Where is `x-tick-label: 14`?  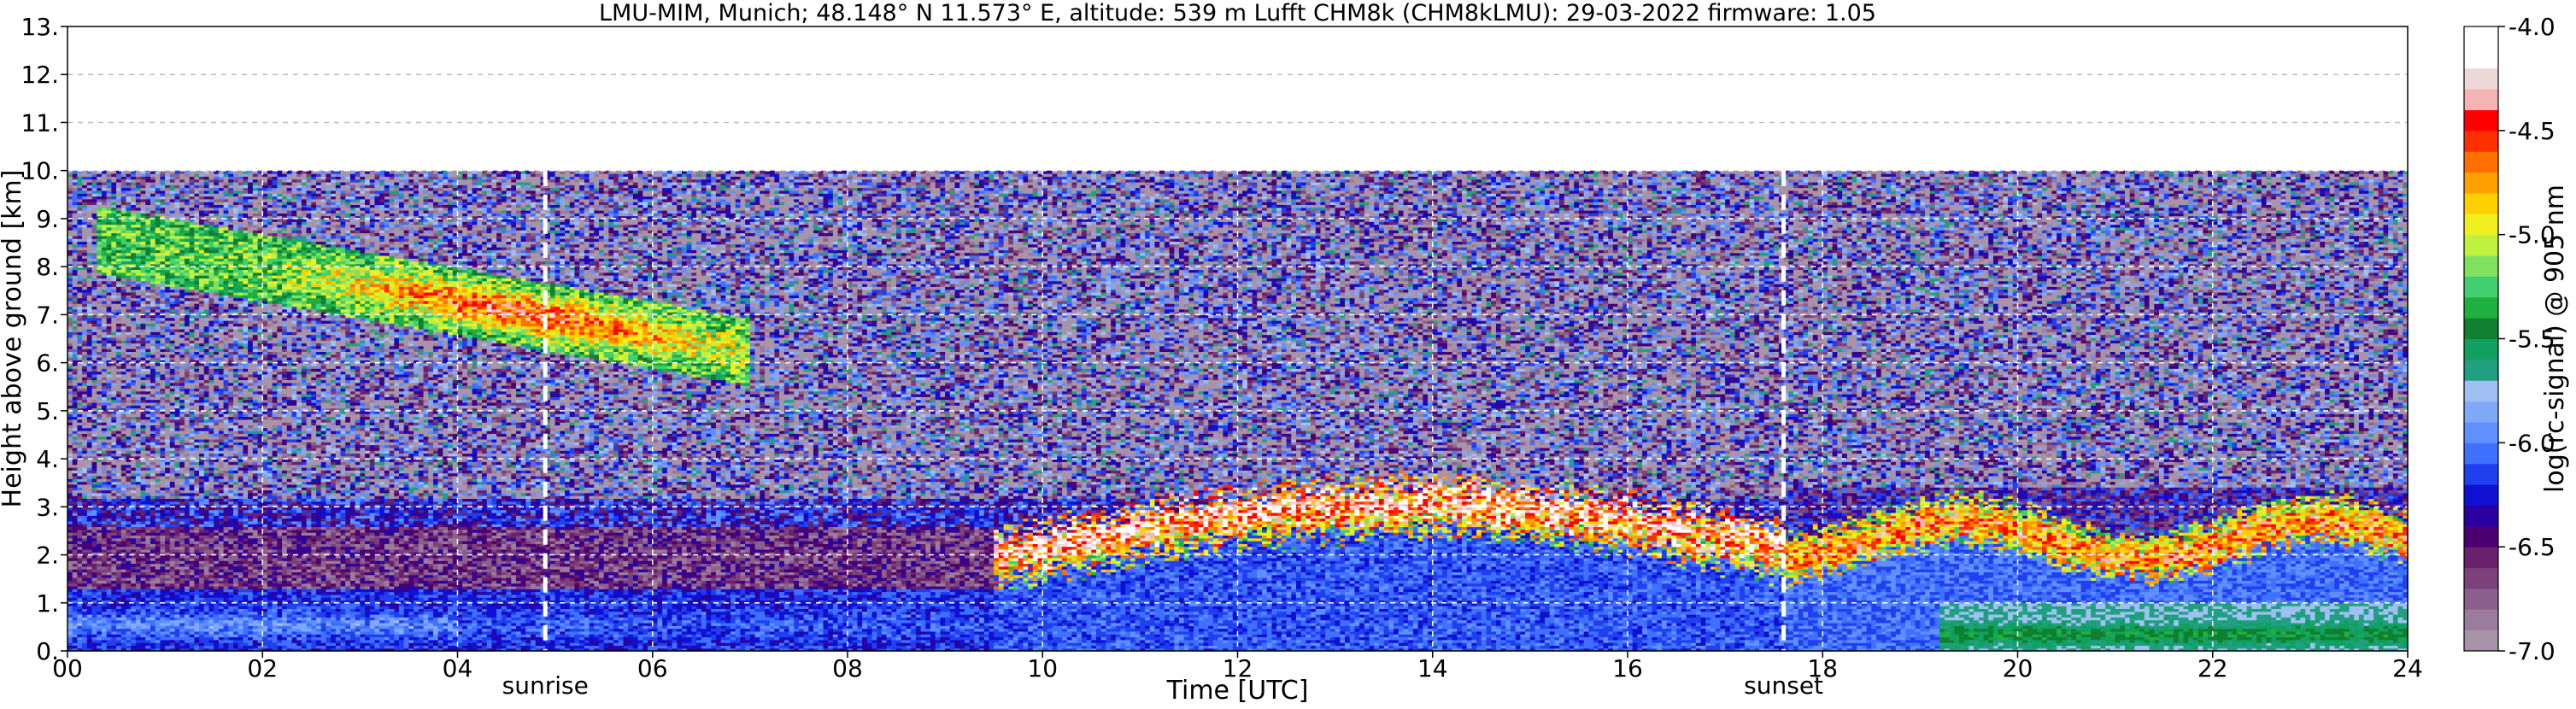 x-tick-label: 14 is located at coordinates (1432, 668).